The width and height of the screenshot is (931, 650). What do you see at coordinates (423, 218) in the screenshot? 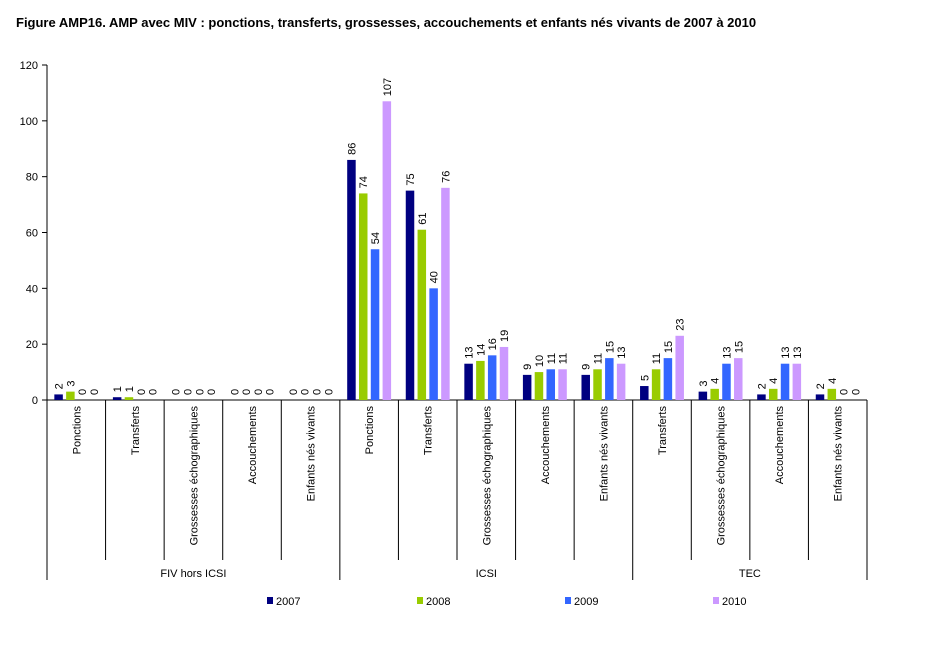
I see `data-label: 61` at bounding box center [423, 218].